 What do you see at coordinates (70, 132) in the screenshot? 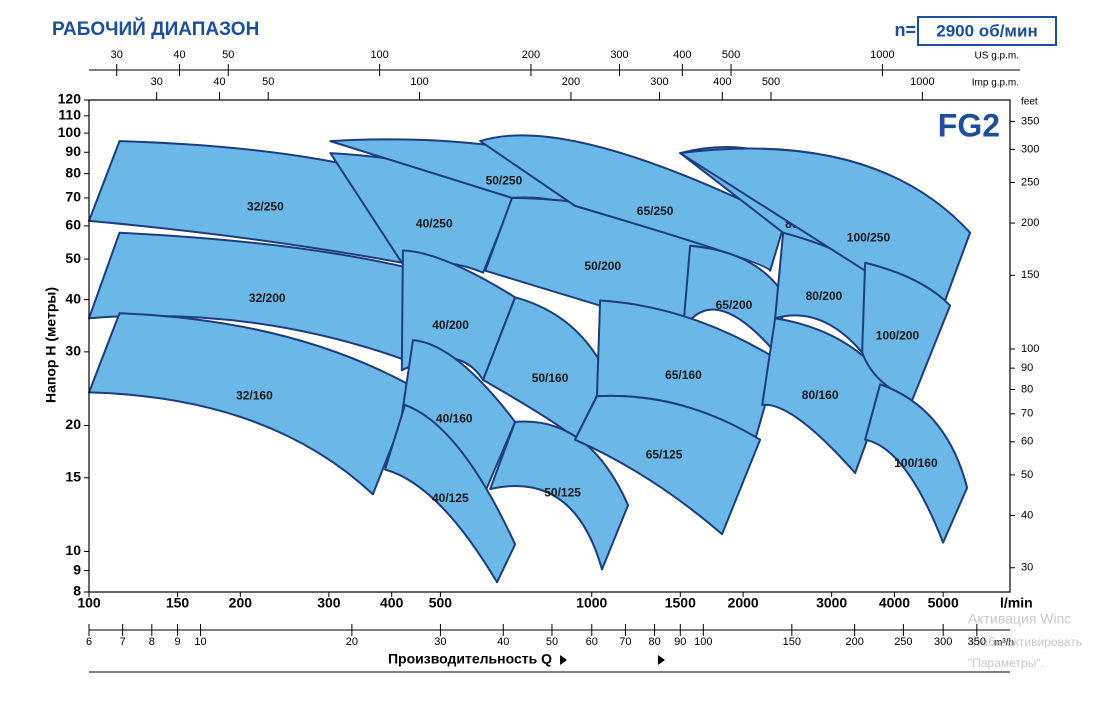
I see `y-tick-label: 100` at bounding box center [70, 132].